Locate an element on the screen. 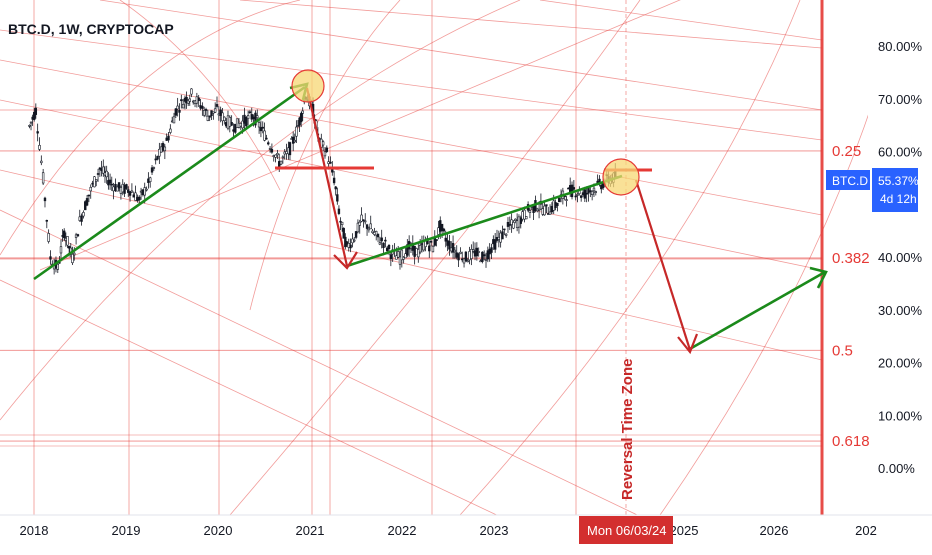 The image size is (932, 555). fib-level-label: 0.382 is located at coordinates (851, 258).